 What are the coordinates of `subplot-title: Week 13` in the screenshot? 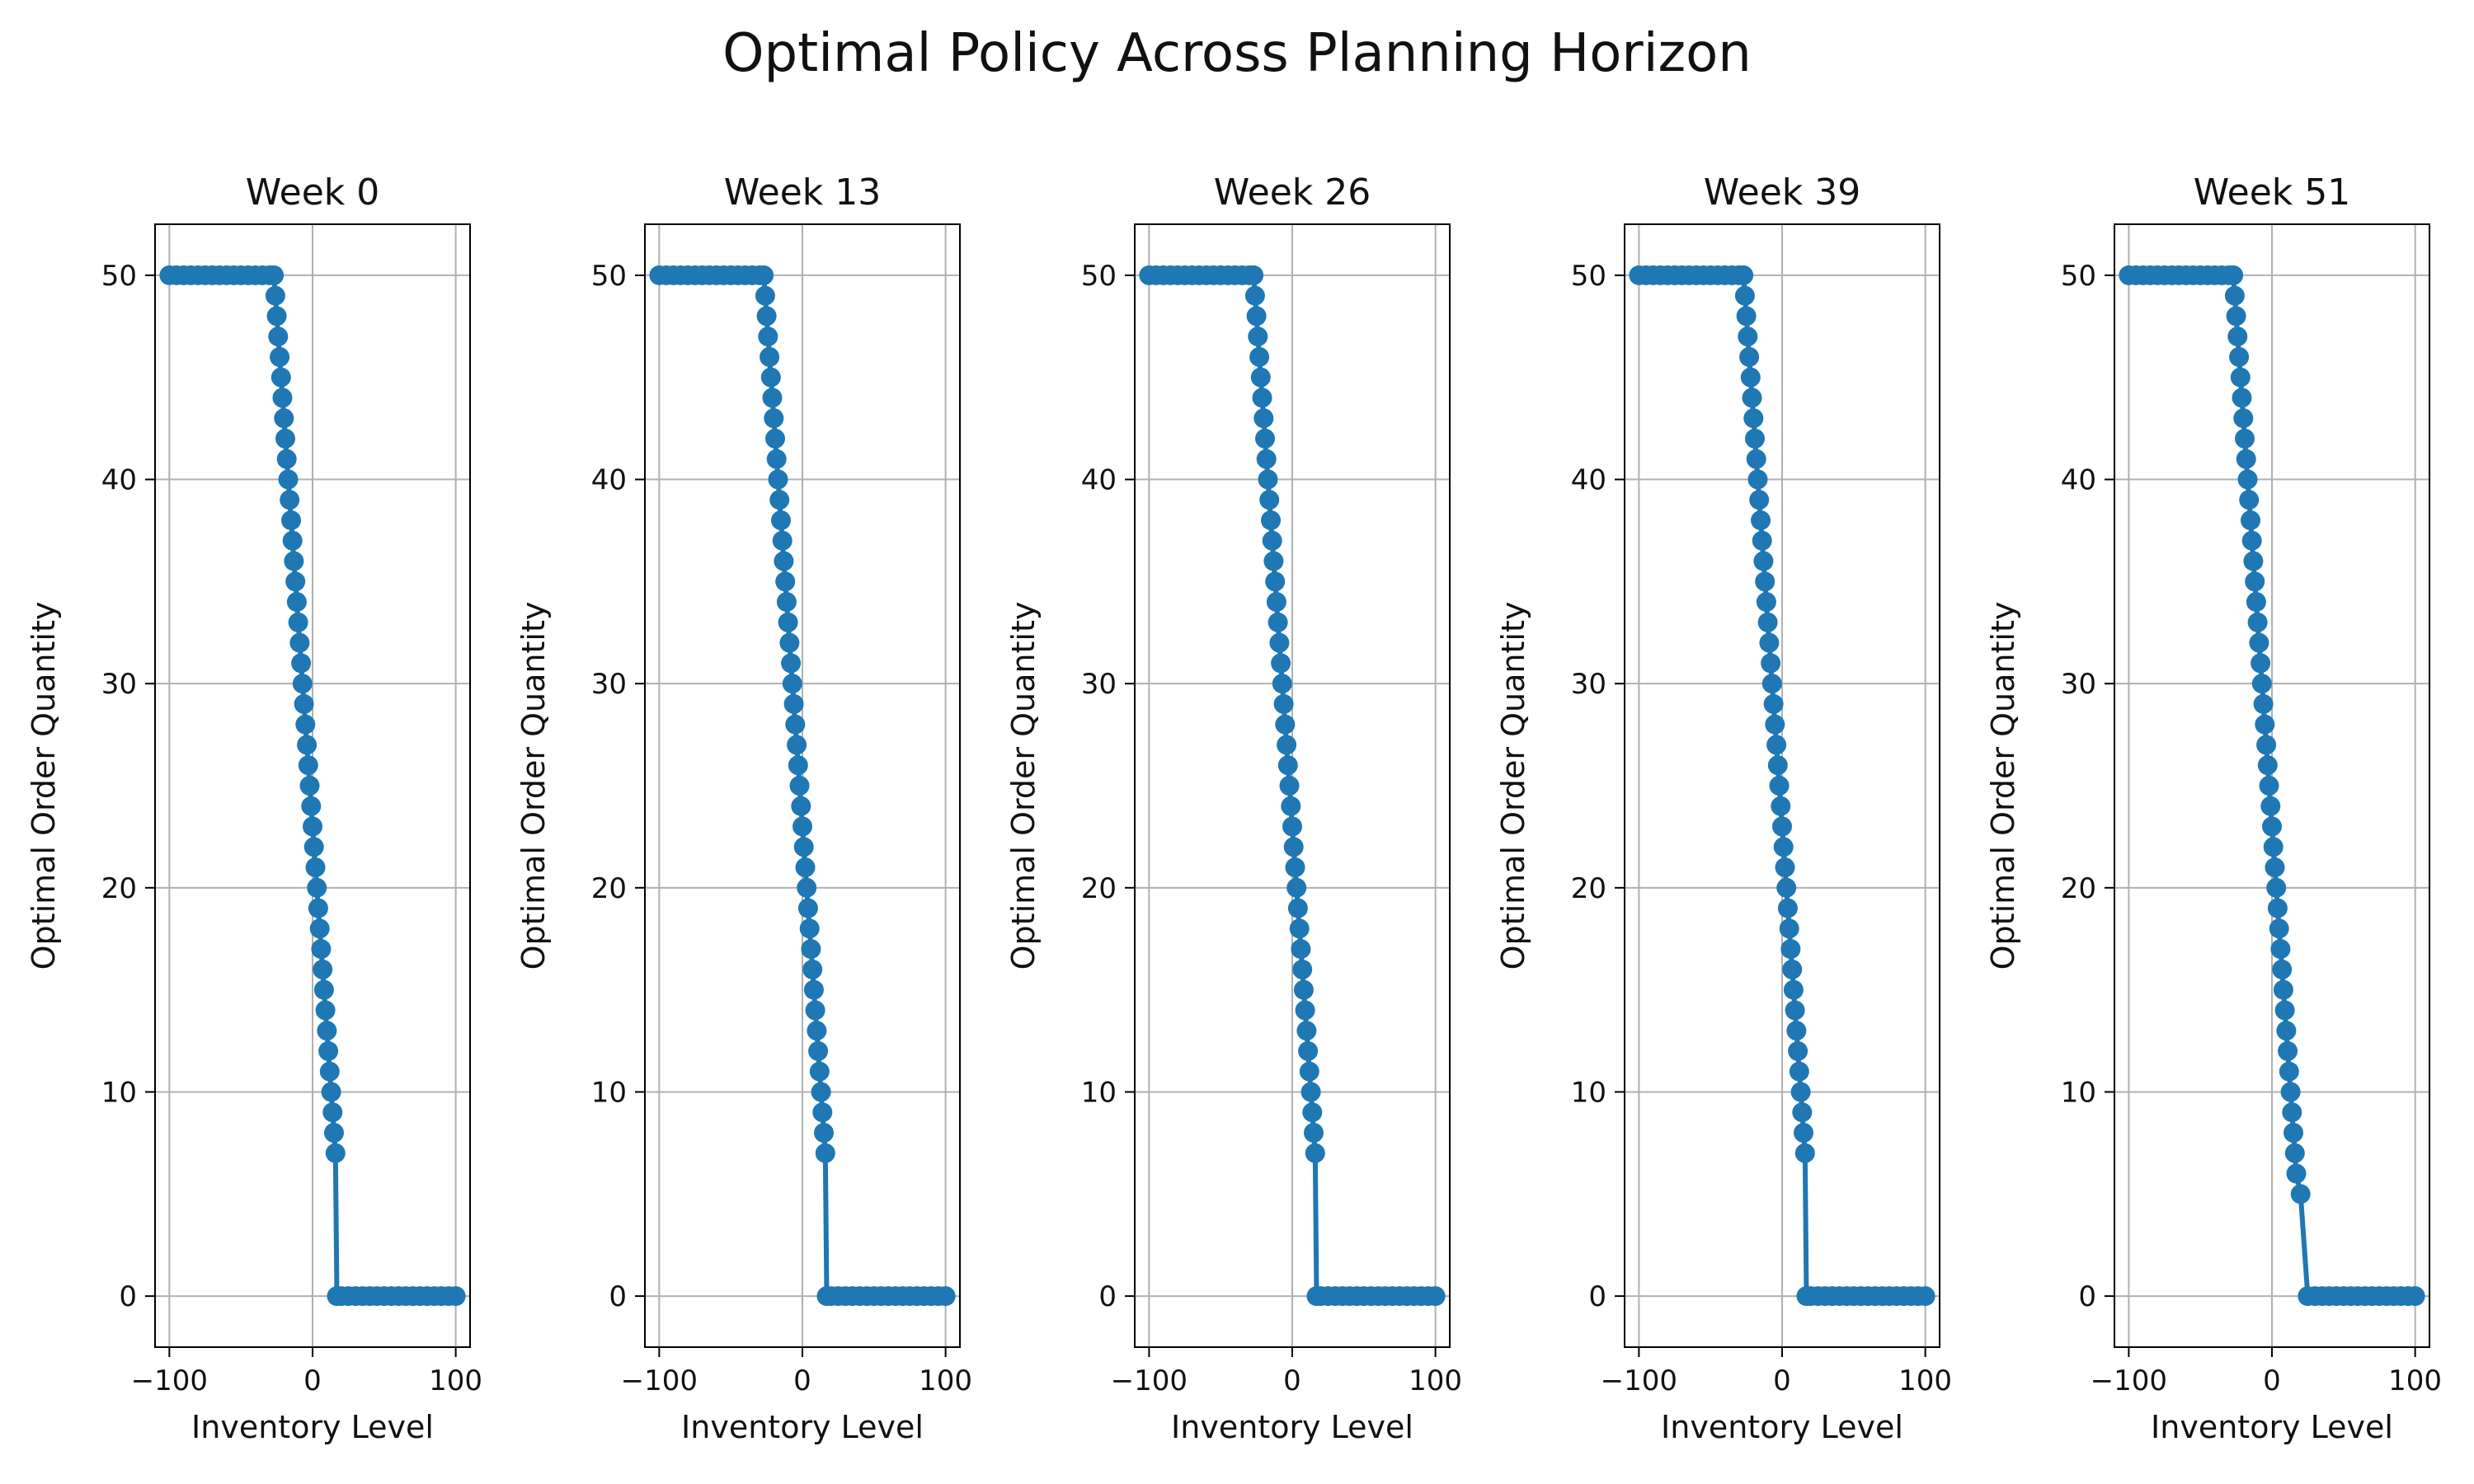 It's located at (803, 192).